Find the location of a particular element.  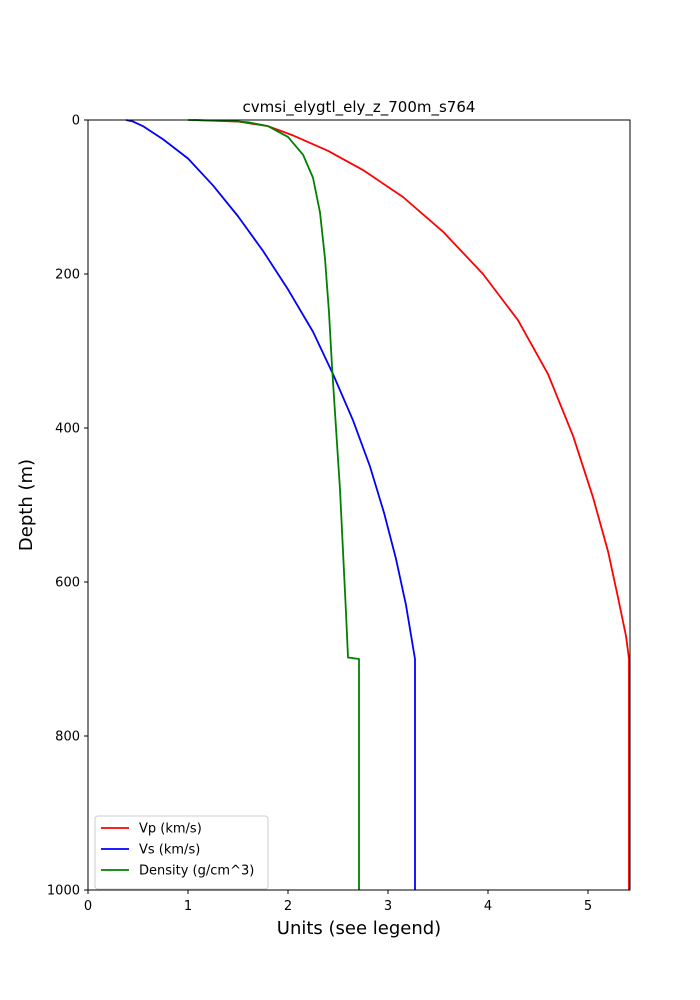

y-axis-label: Depth (m) is located at coordinates (26, 505).